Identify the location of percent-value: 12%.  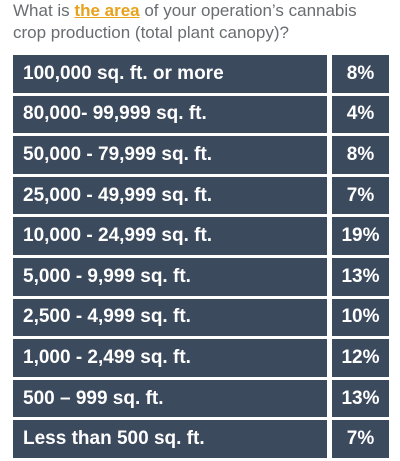
(360, 358).